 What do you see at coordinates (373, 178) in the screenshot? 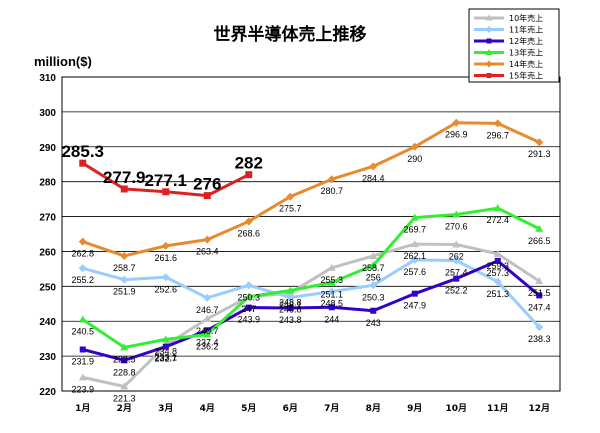
I see `data-label: 284.4` at bounding box center [373, 178].